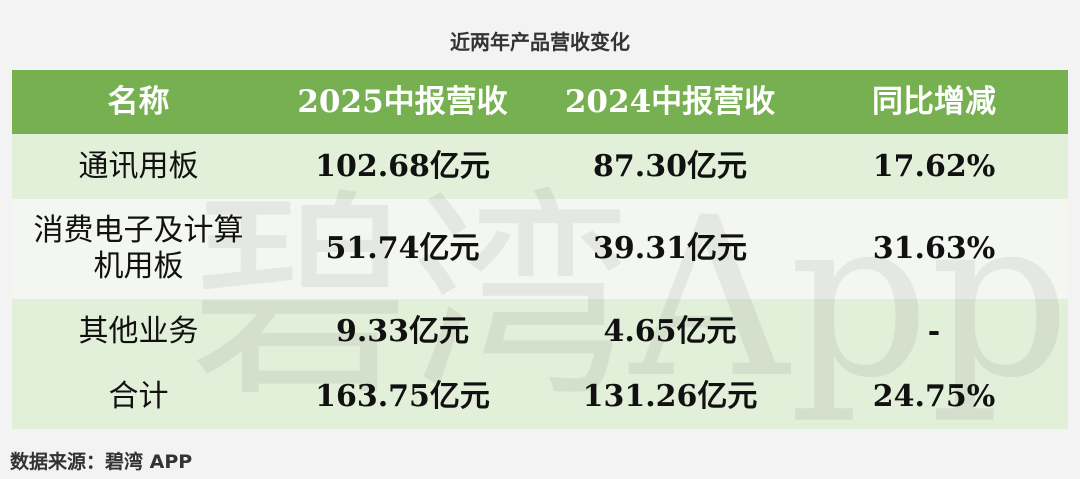 This screenshot has width=1080, height=479. Describe the element at coordinates (402, 396) in the screenshot. I see `table-cell: 163.75亿元` at that location.